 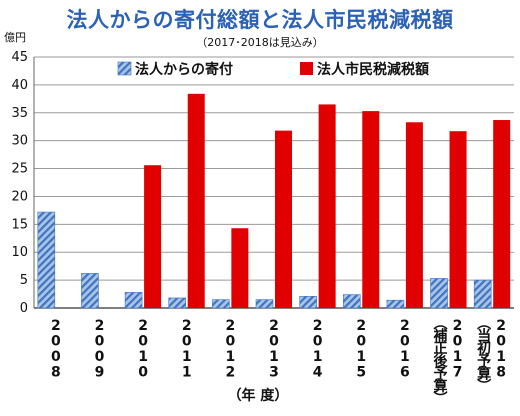 What do you see at coordinates (19, 141) in the screenshot?
I see `y-tick-label: 30` at bounding box center [19, 141].